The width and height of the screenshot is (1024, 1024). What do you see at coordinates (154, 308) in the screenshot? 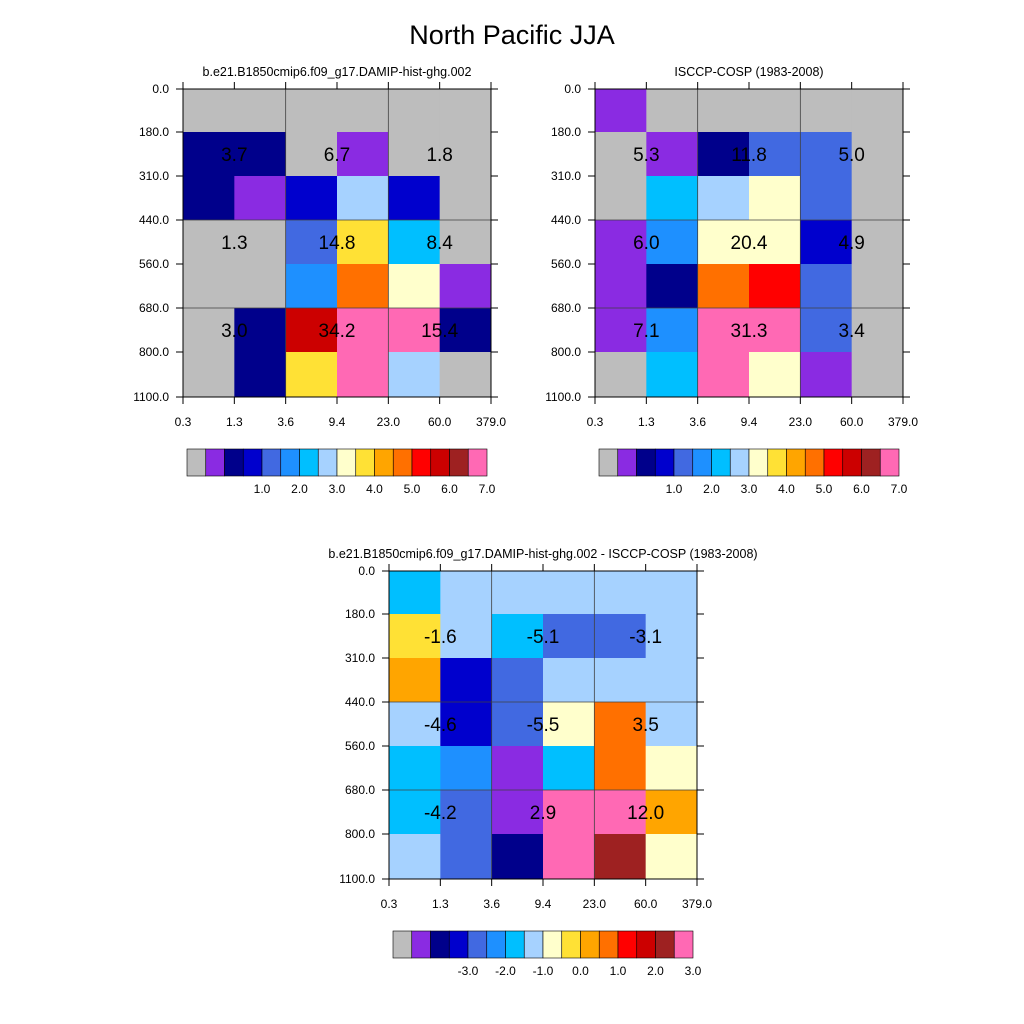
I see `y-tick-label: 680.0` at bounding box center [154, 308].